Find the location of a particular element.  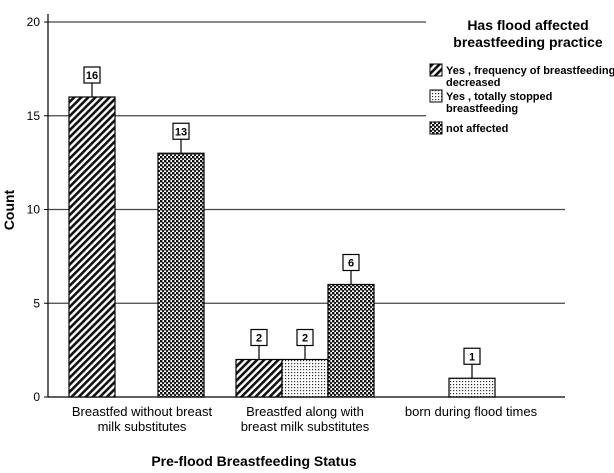

y-tick-label: 15 is located at coordinates (34, 116).